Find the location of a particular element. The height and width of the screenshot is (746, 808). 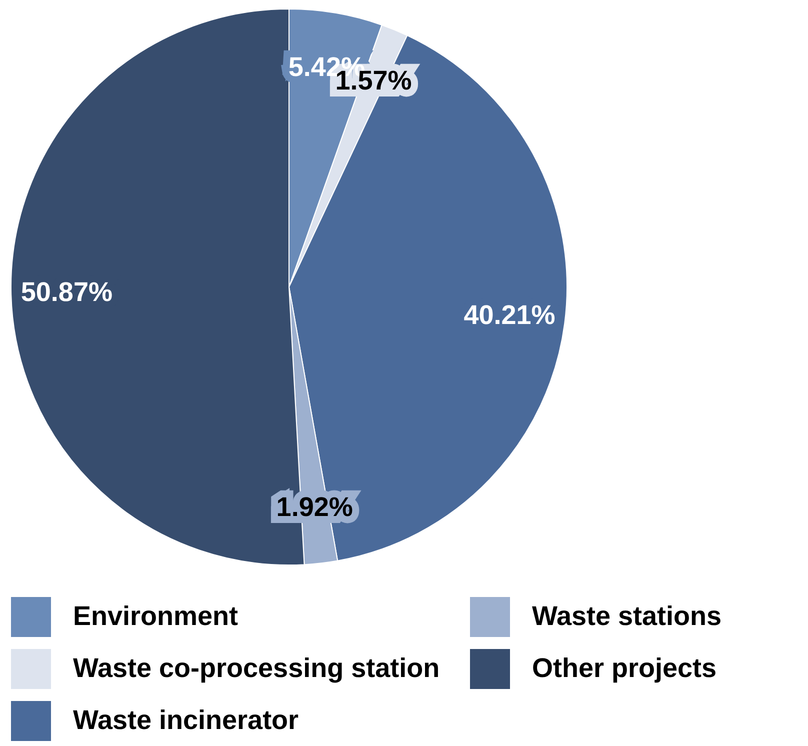

legend-label: Waste co-processing station is located at coordinates (256, 668).